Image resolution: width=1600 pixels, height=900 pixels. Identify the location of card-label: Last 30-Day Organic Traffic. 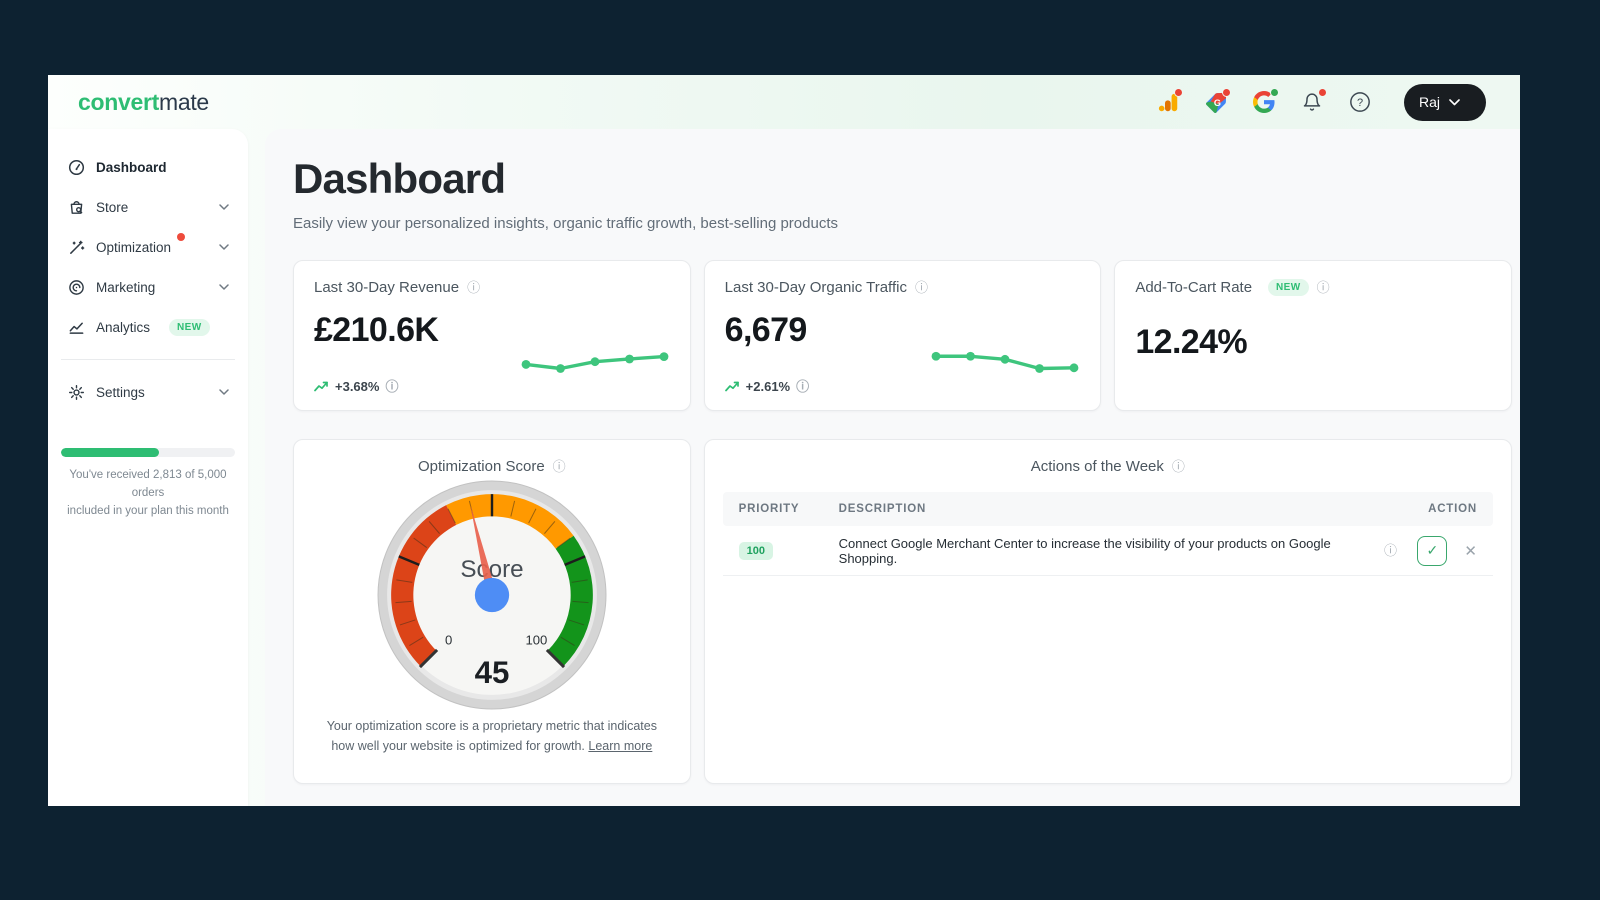
(815, 287).